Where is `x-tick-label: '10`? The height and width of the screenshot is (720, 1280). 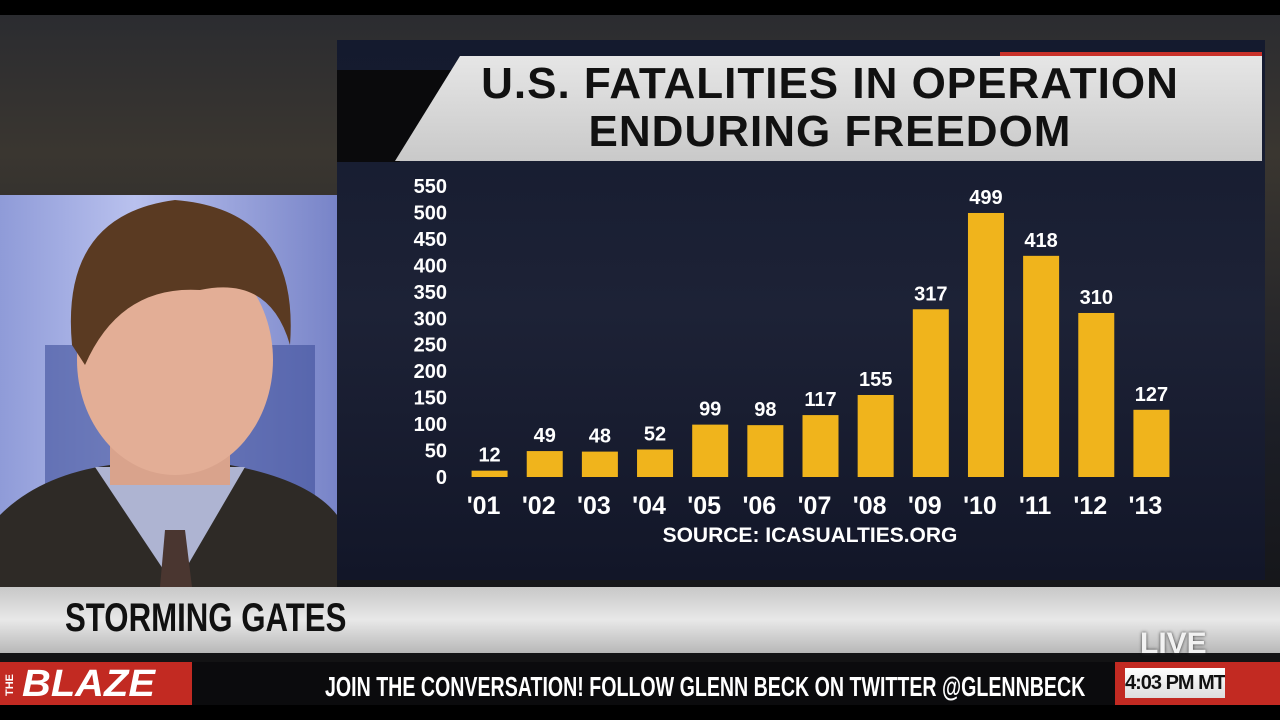
x-tick-label: '10 is located at coordinates (980, 506).